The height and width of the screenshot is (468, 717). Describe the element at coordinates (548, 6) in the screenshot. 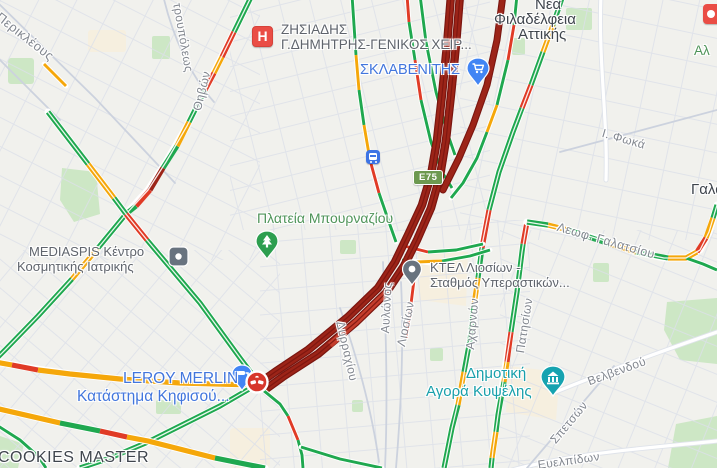

I see `town-label-nea-filadelfeia-line1: Νέα` at that location.